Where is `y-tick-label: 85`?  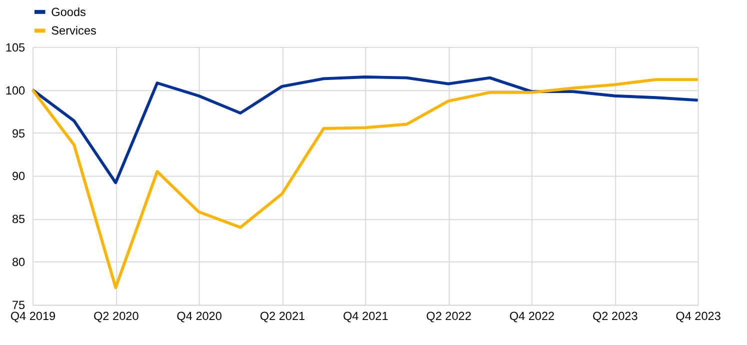 y-tick-label: 85 is located at coordinates (19, 219).